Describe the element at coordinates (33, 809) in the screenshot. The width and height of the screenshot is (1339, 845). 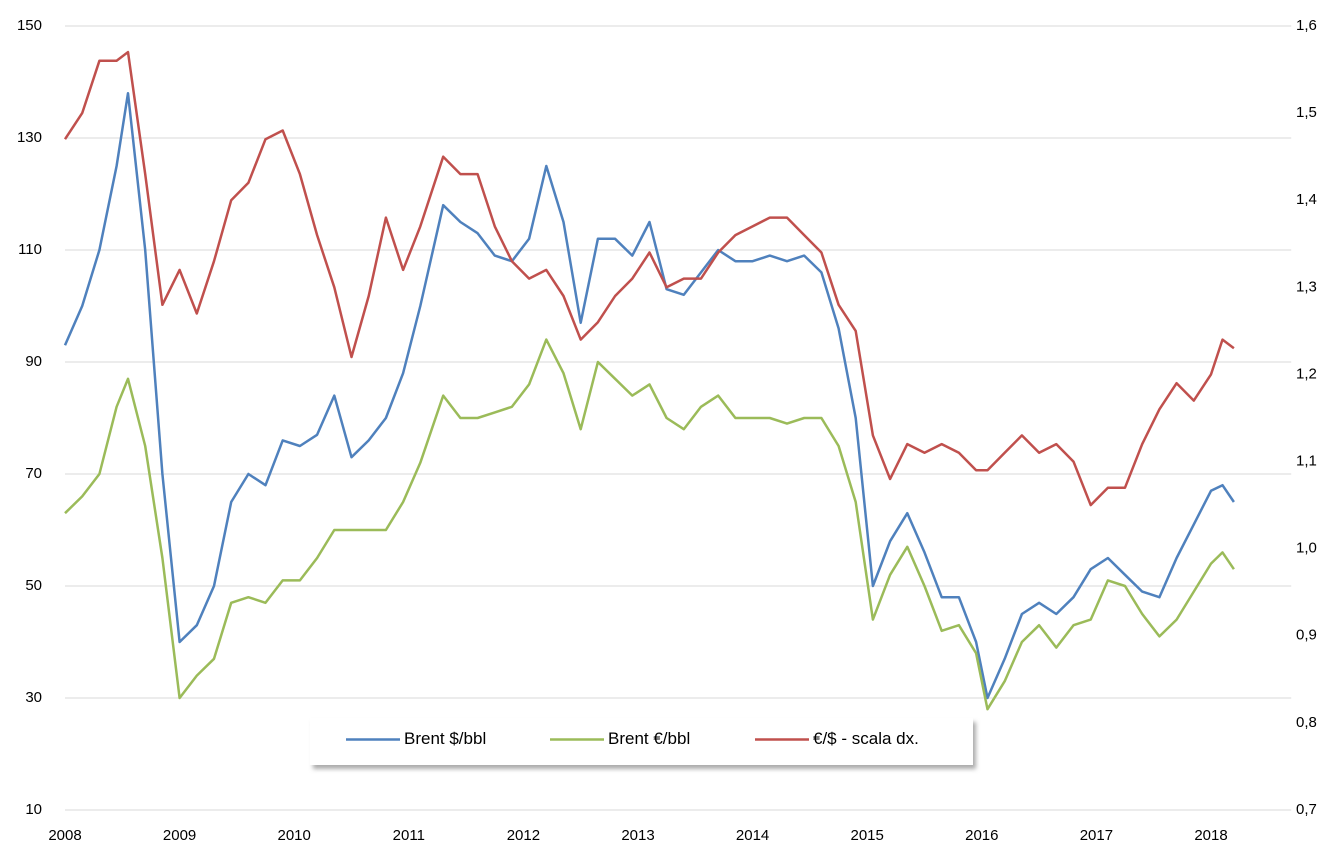
I see `y-tick-label: 10` at that location.